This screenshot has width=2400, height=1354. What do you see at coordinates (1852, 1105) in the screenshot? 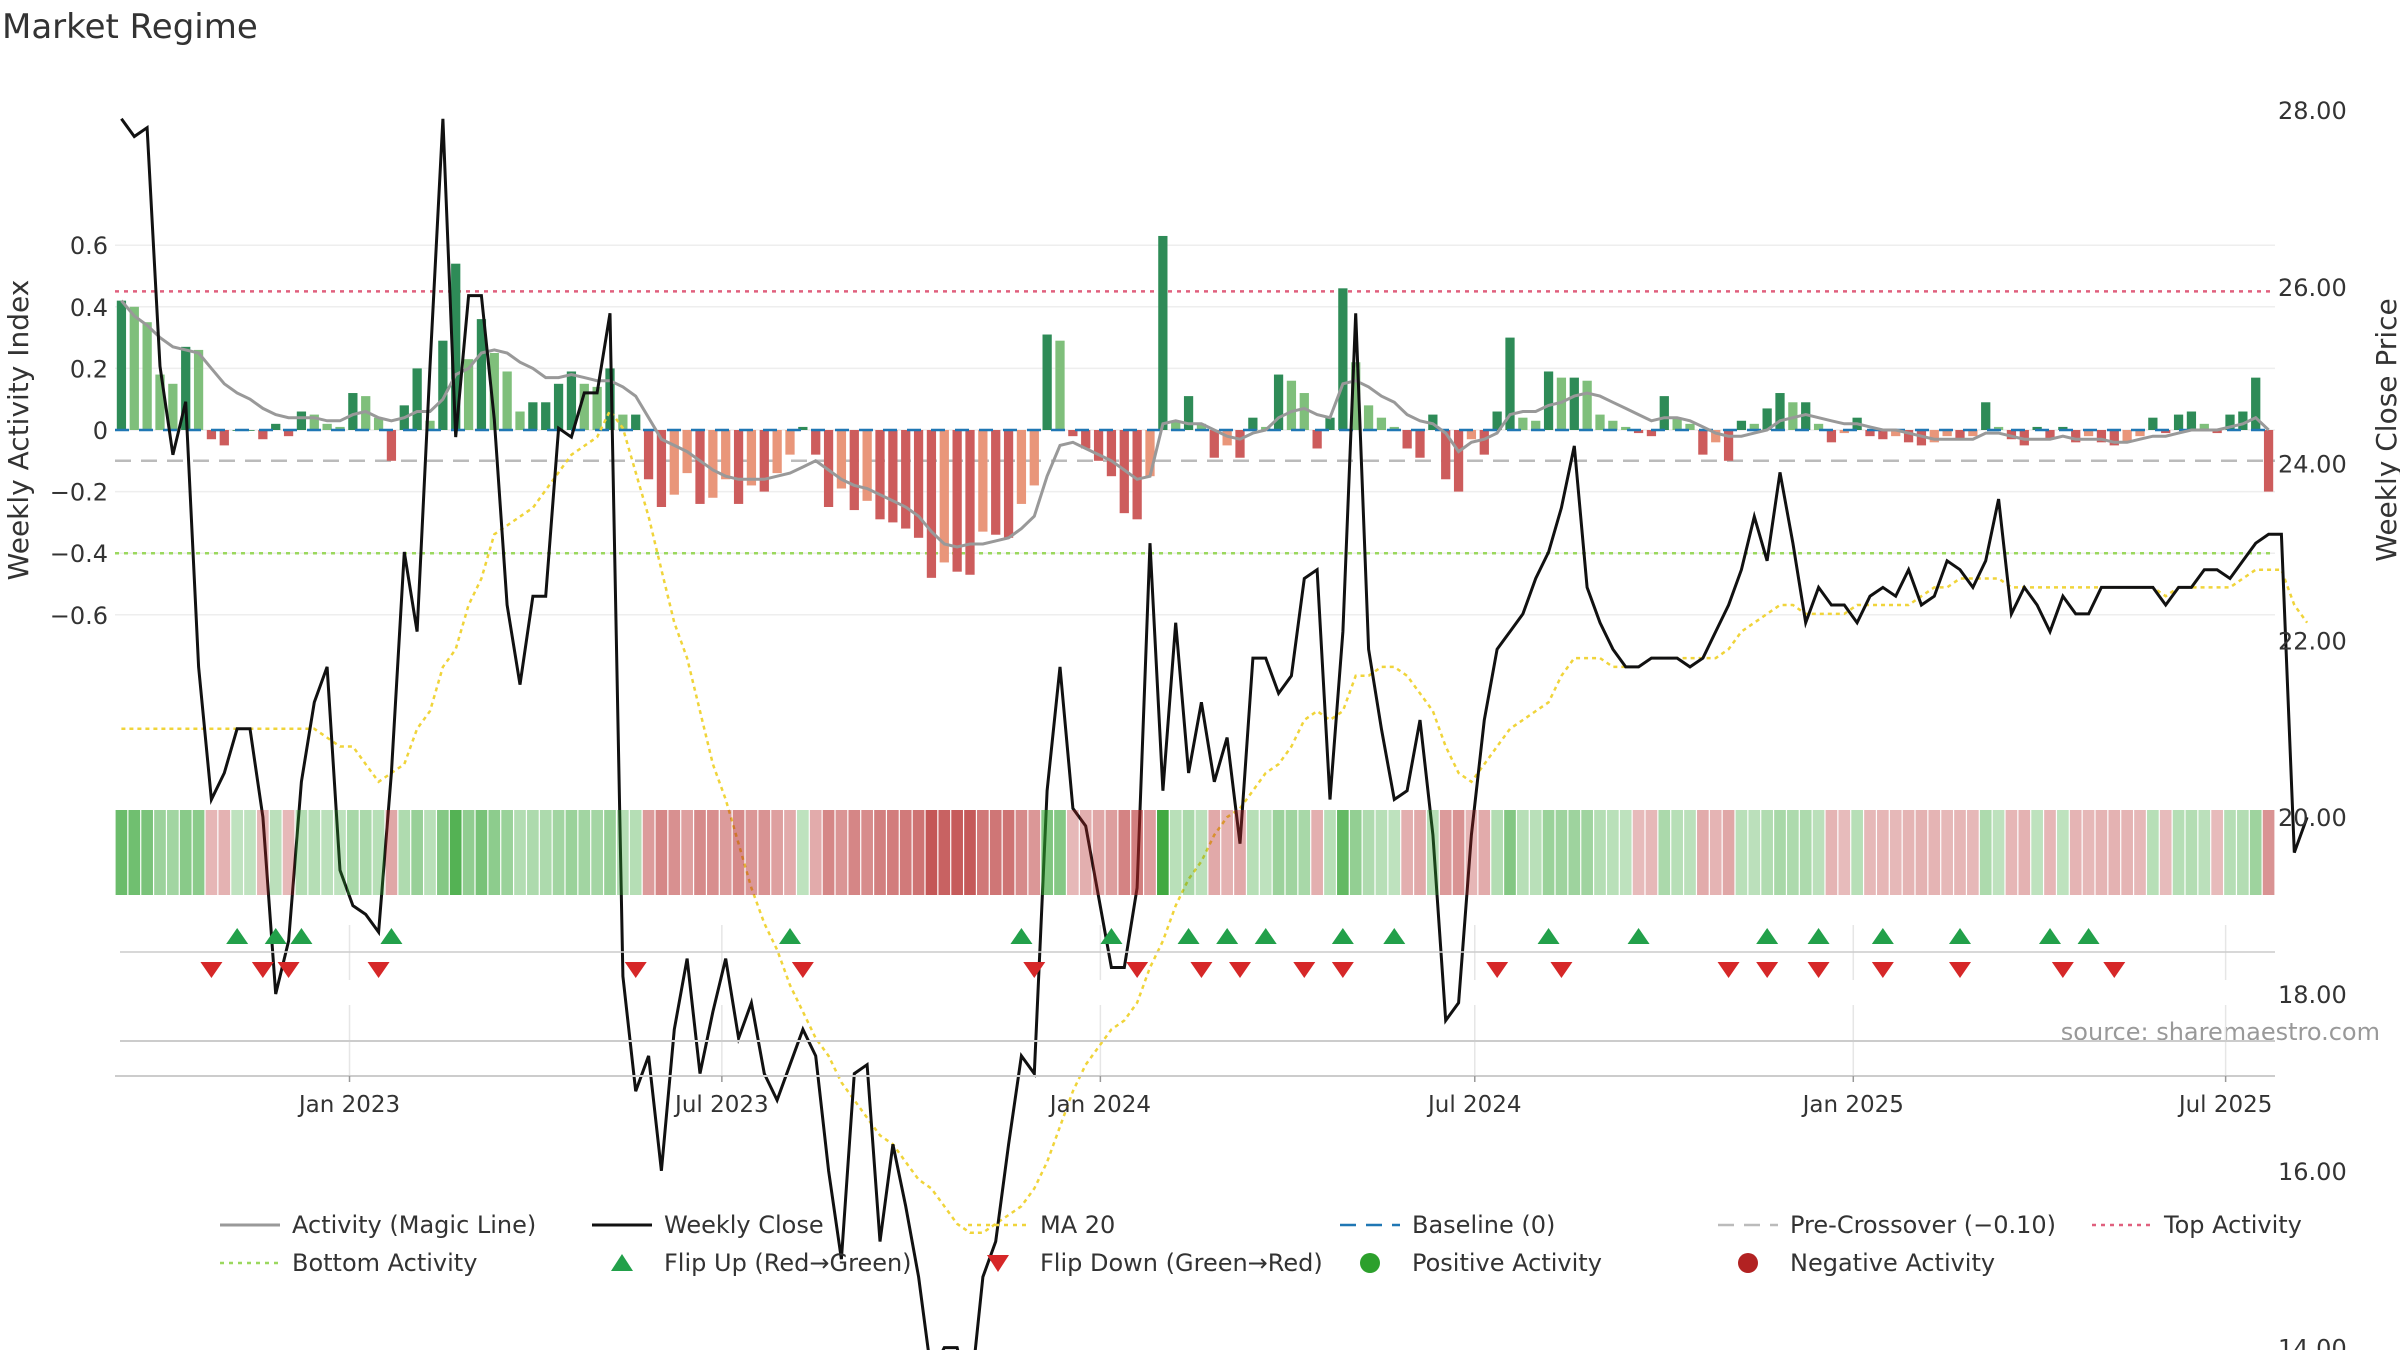
I see `x-tick-label: Jan 2025` at bounding box center [1852, 1105].